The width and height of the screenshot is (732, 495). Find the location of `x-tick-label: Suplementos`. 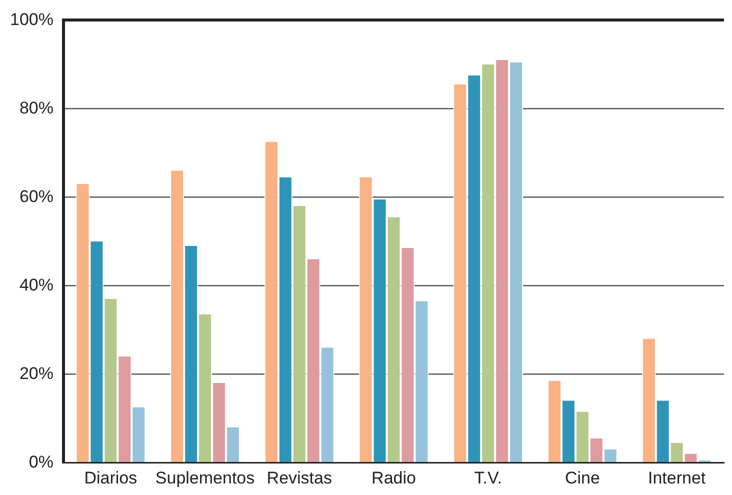

x-tick-label: Suplementos is located at coordinates (205, 478).